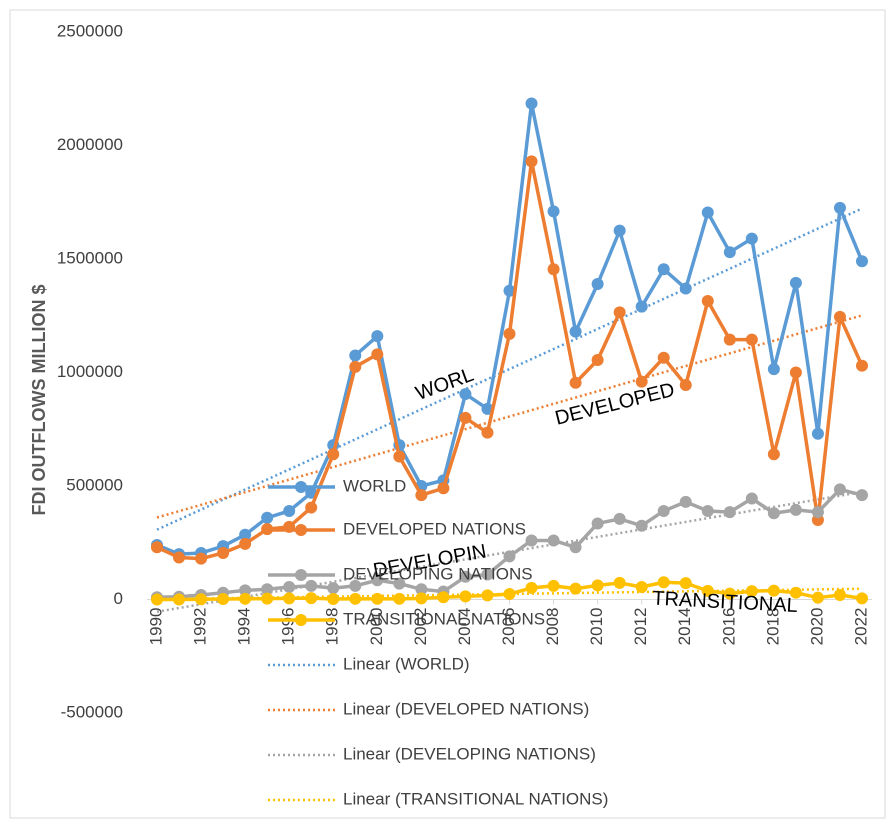  Describe the element at coordinates (376, 627) in the screenshot. I see `x-tick-label: 2000` at that location.